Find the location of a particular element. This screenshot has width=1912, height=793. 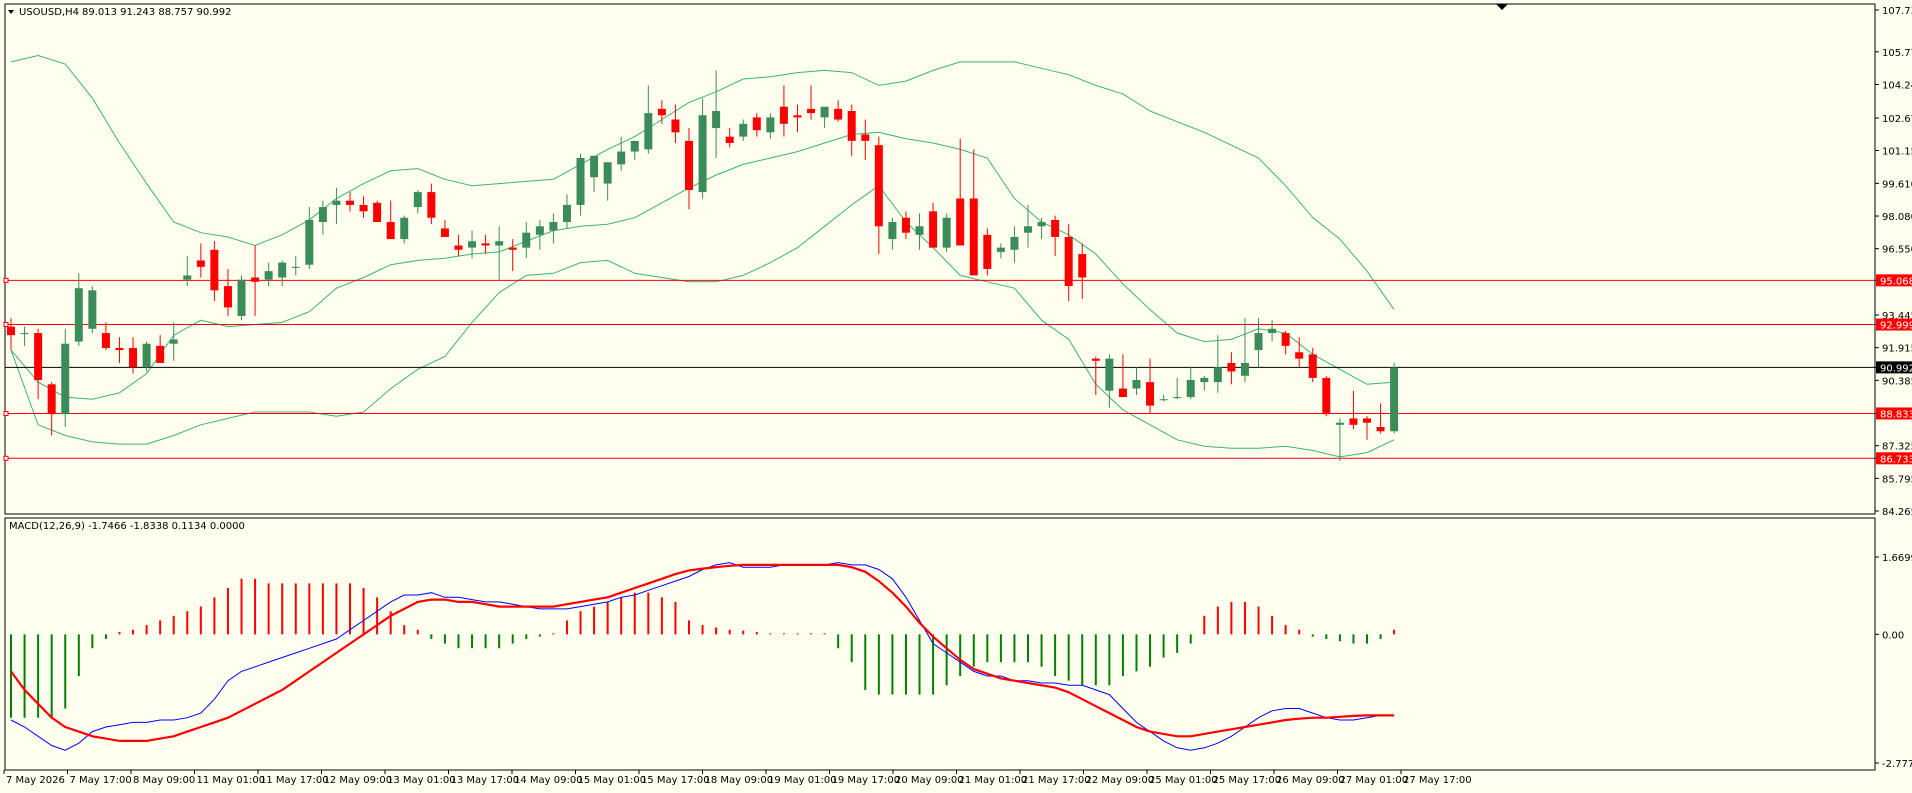

price-tick-label: 92.999 is located at coordinates (1896, 326).